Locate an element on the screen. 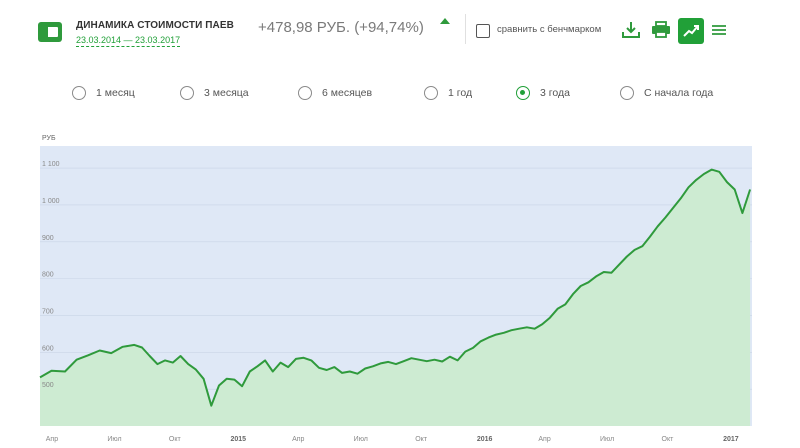 The width and height of the screenshot is (800, 448). period-option-label: 1 месяц is located at coordinates (115, 93).